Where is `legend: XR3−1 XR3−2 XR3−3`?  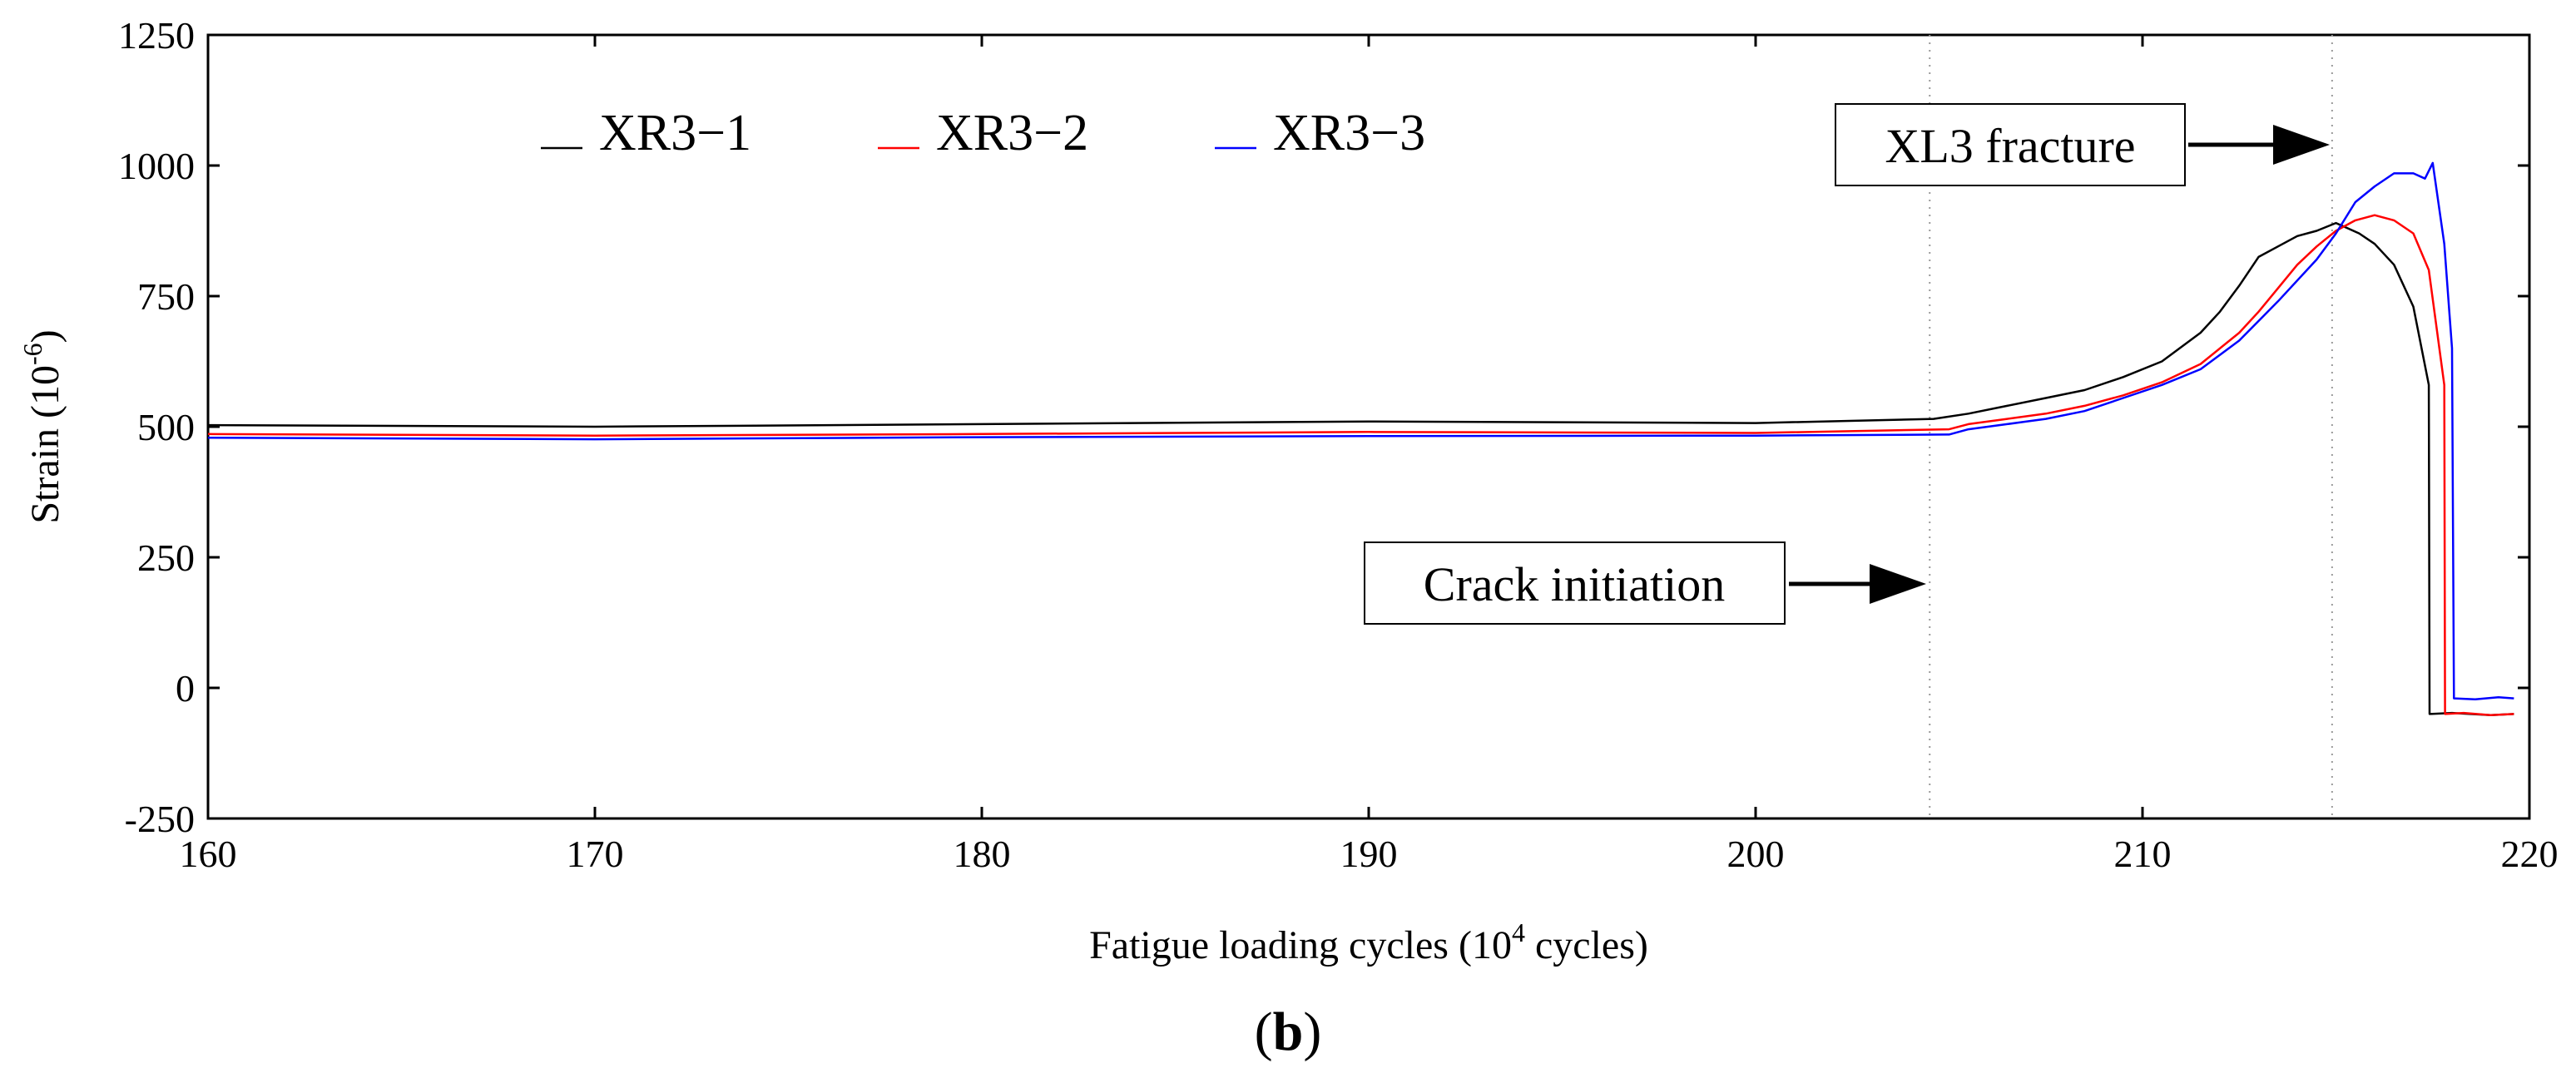 legend: XR3−1 XR3−2 XR3−3 is located at coordinates (983, 133).